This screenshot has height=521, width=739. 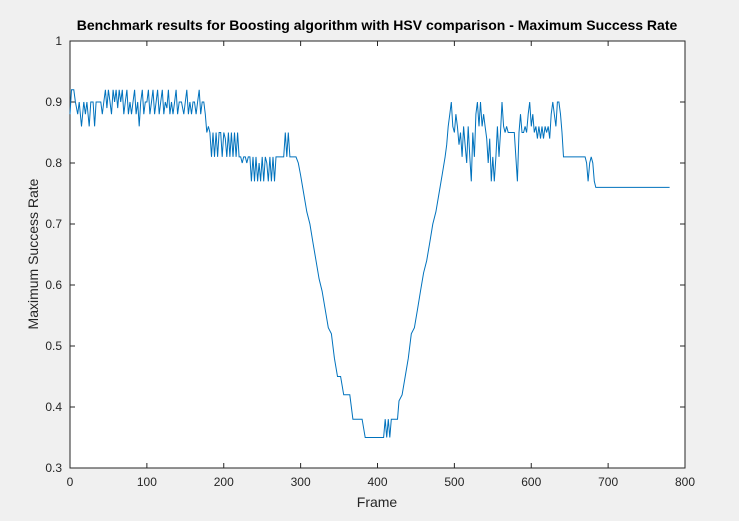 I want to click on y-tick-label: 0.4, so click(x=53, y=407).